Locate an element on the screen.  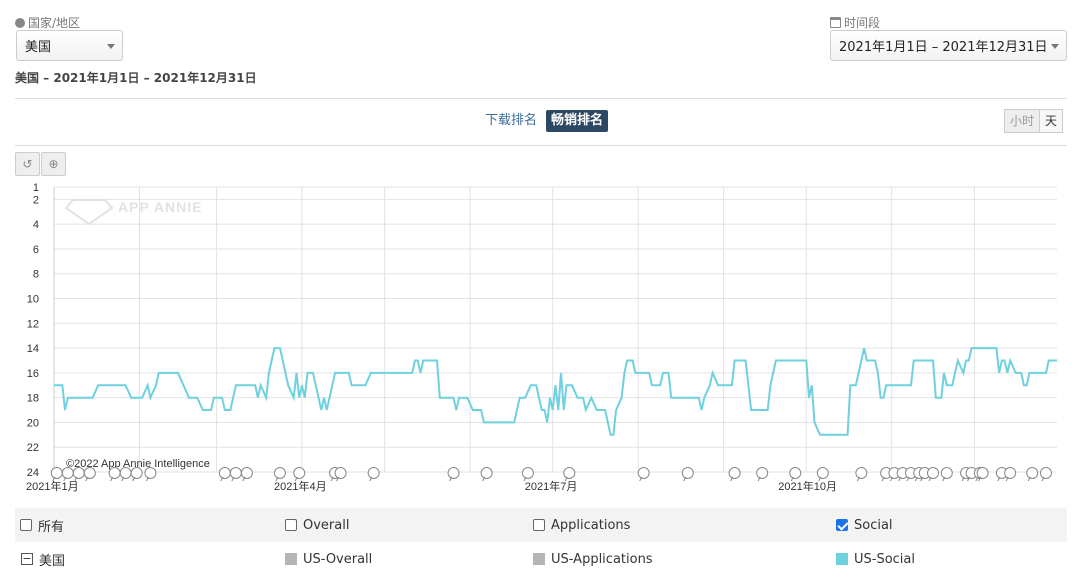
y-tick-label: 8 is located at coordinates (36, 275).